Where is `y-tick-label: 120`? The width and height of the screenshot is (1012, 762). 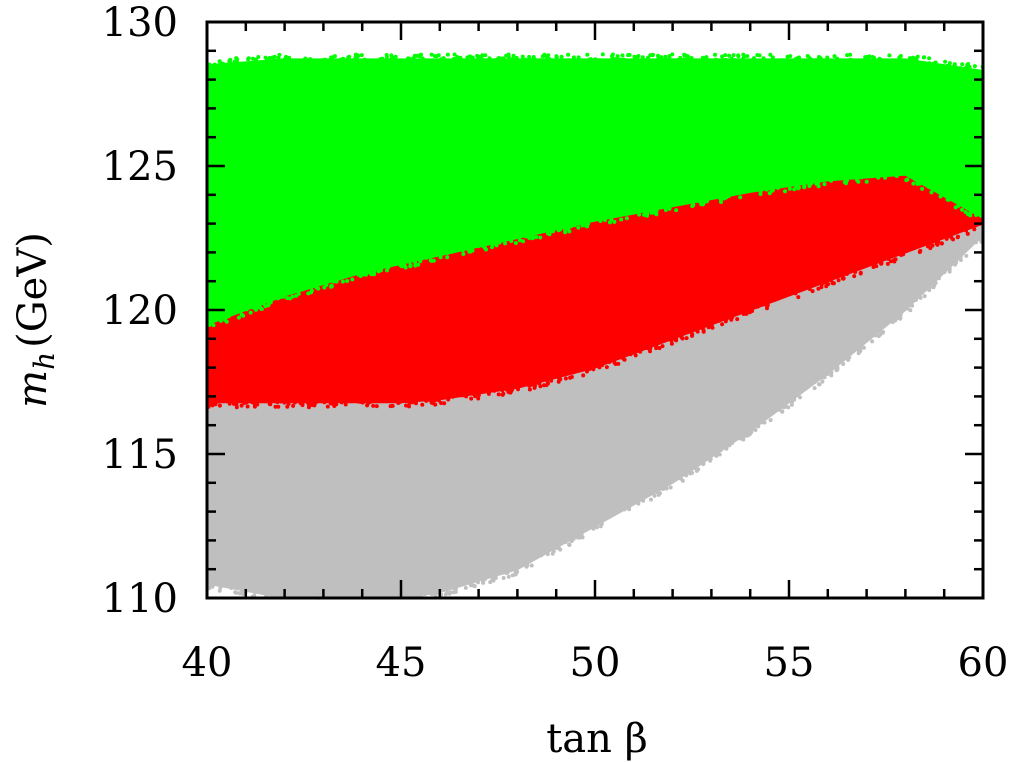 y-tick-label: 120 is located at coordinates (140, 311).